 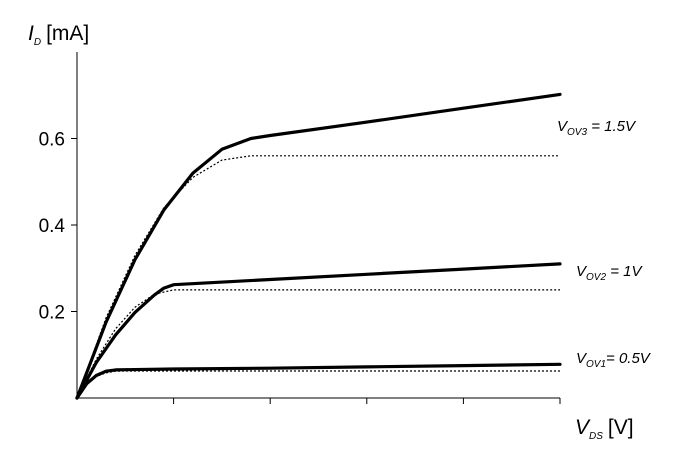 What do you see at coordinates (612, 126) in the screenshot?
I see `series-label-vov3-value: = 1.5V` at bounding box center [612, 126].